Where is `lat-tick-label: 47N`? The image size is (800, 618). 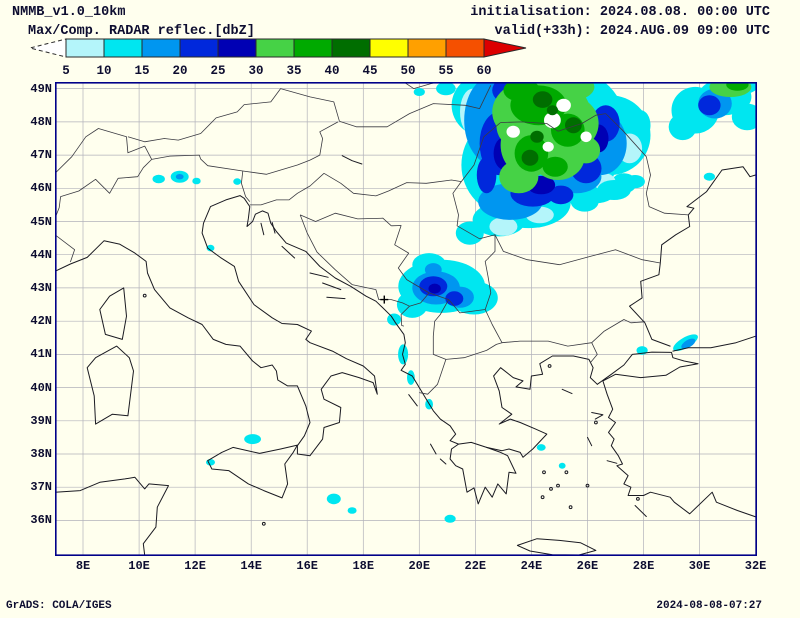
lat-tick-label: 47N is located at coordinates (41, 155).